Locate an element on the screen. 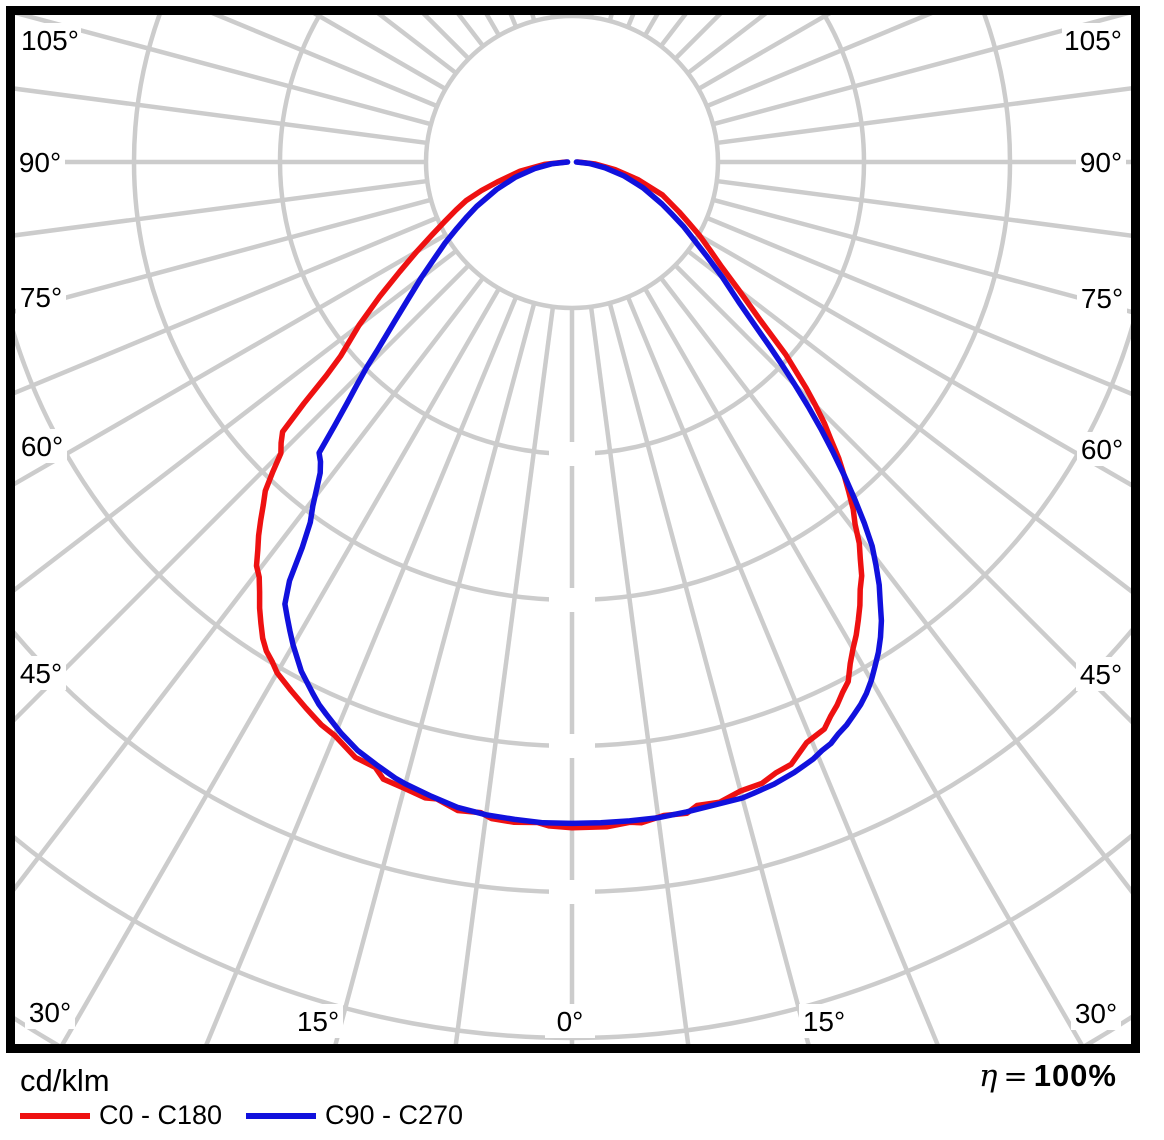  units-label: cd/klm is located at coordinates (65, 1080).